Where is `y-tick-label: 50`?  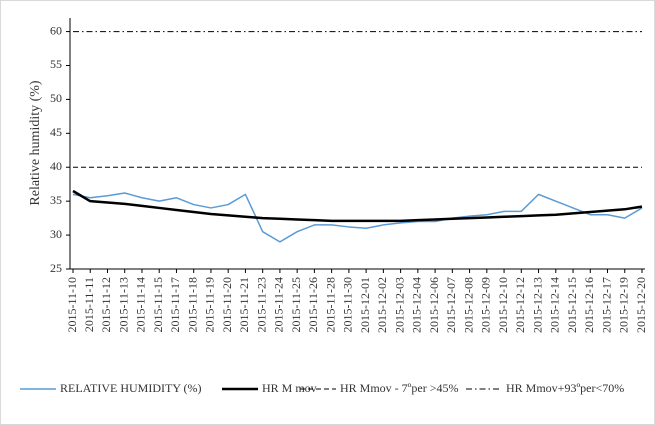 y-tick-label: 50 is located at coordinates (56, 98).